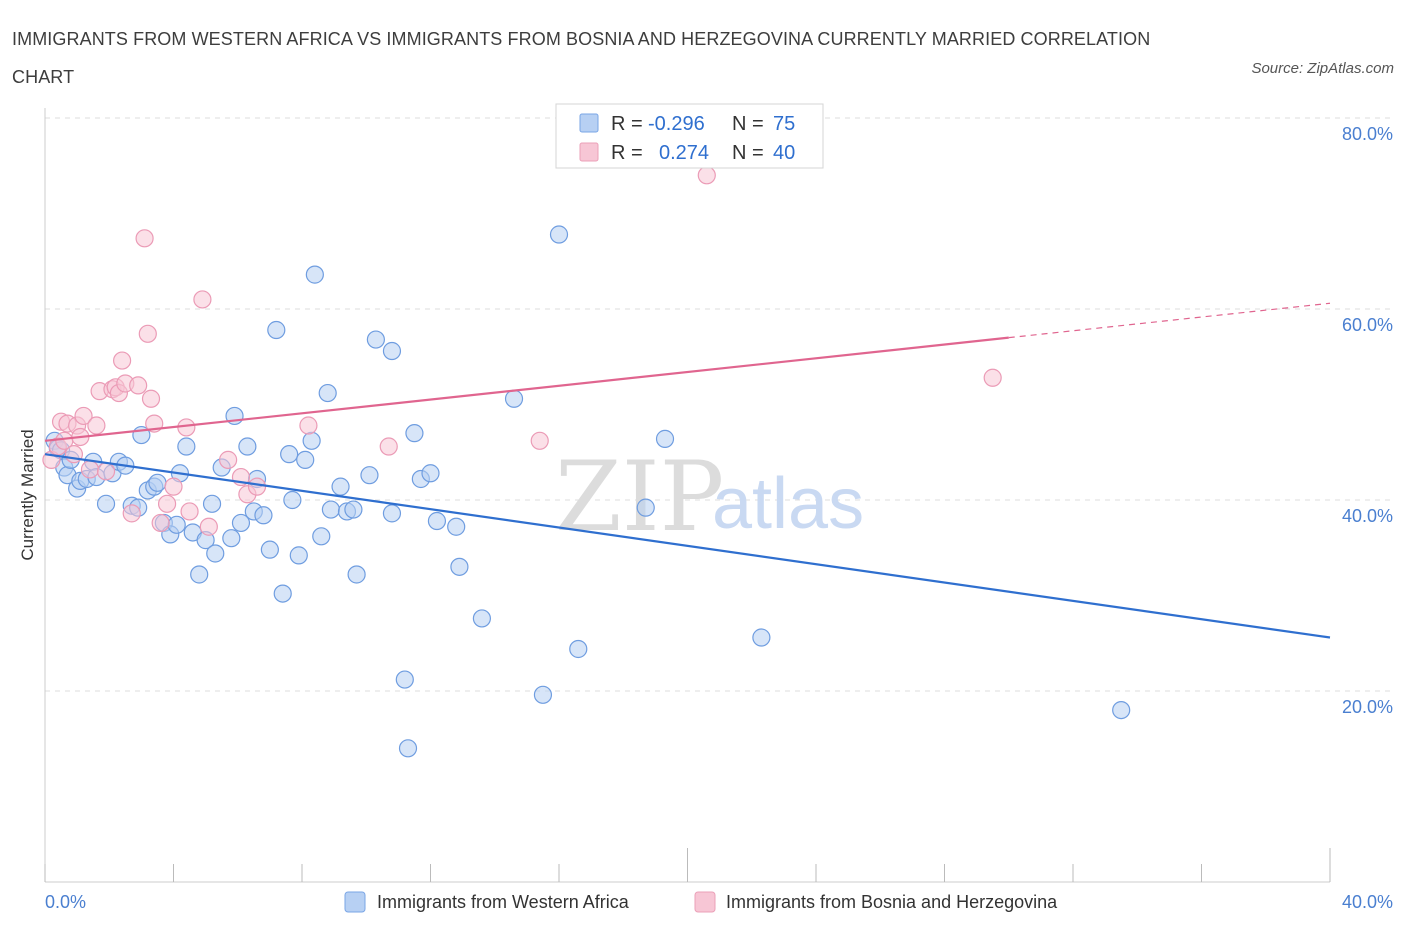 The image size is (1406, 930). I want to click on y-tick-label-80: 80.0%, so click(1367, 134).